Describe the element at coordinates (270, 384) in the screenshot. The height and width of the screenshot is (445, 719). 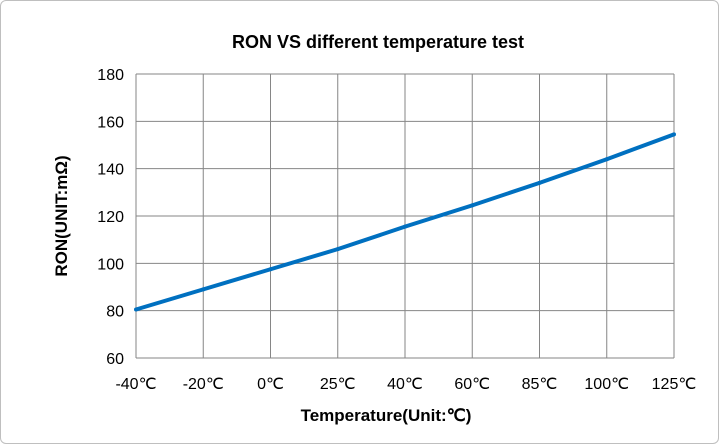
I see `x-tick-label: 0℃` at that location.